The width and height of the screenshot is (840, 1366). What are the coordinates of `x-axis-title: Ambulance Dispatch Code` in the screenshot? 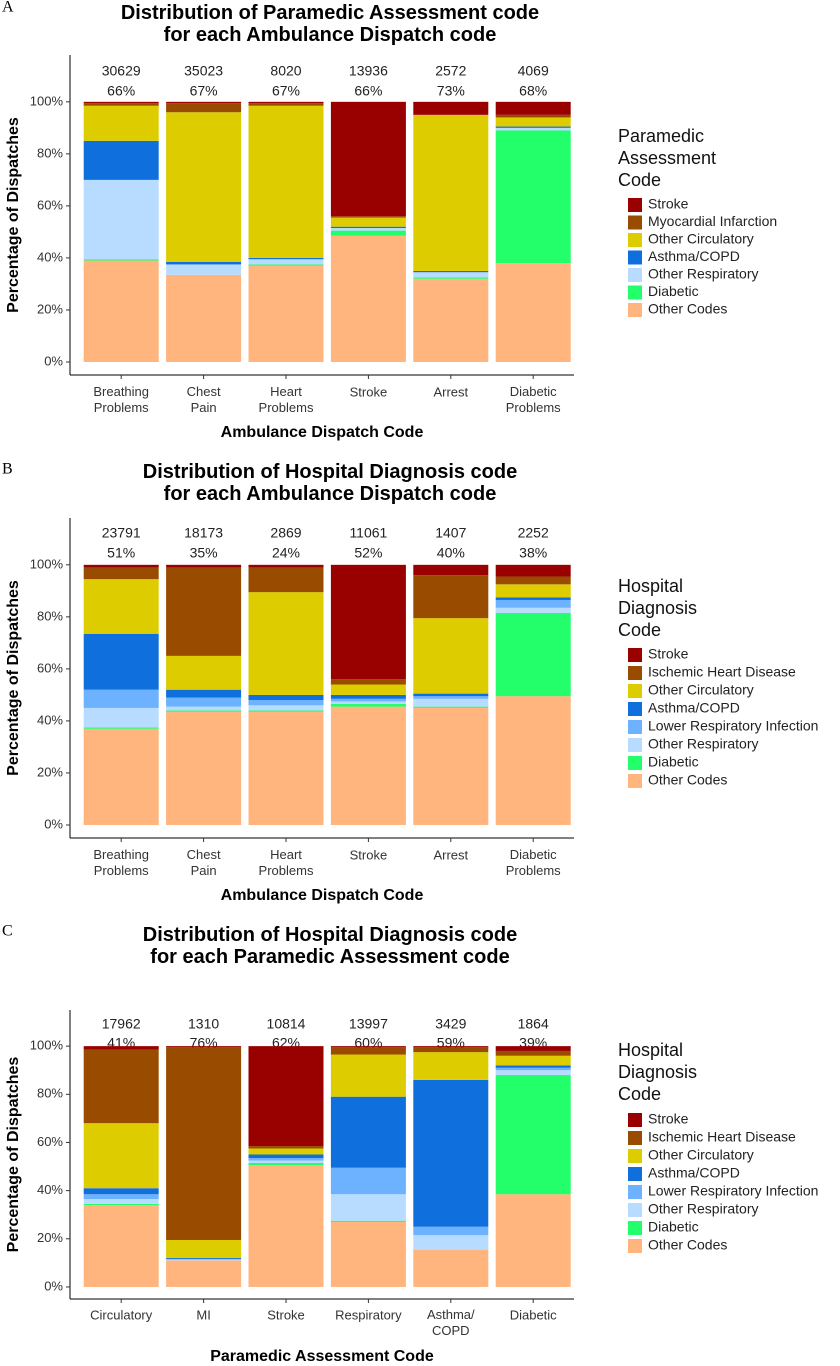 It's located at (322, 432).